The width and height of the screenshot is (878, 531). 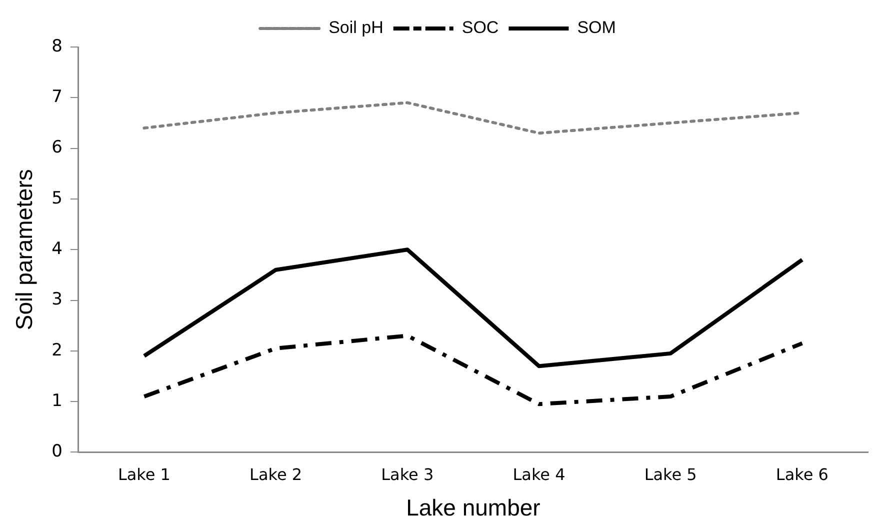 What do you see at coordinates (57, 249) in the screenshot?
I see `y-tick-label: 4` at bounding box center [57, 249].